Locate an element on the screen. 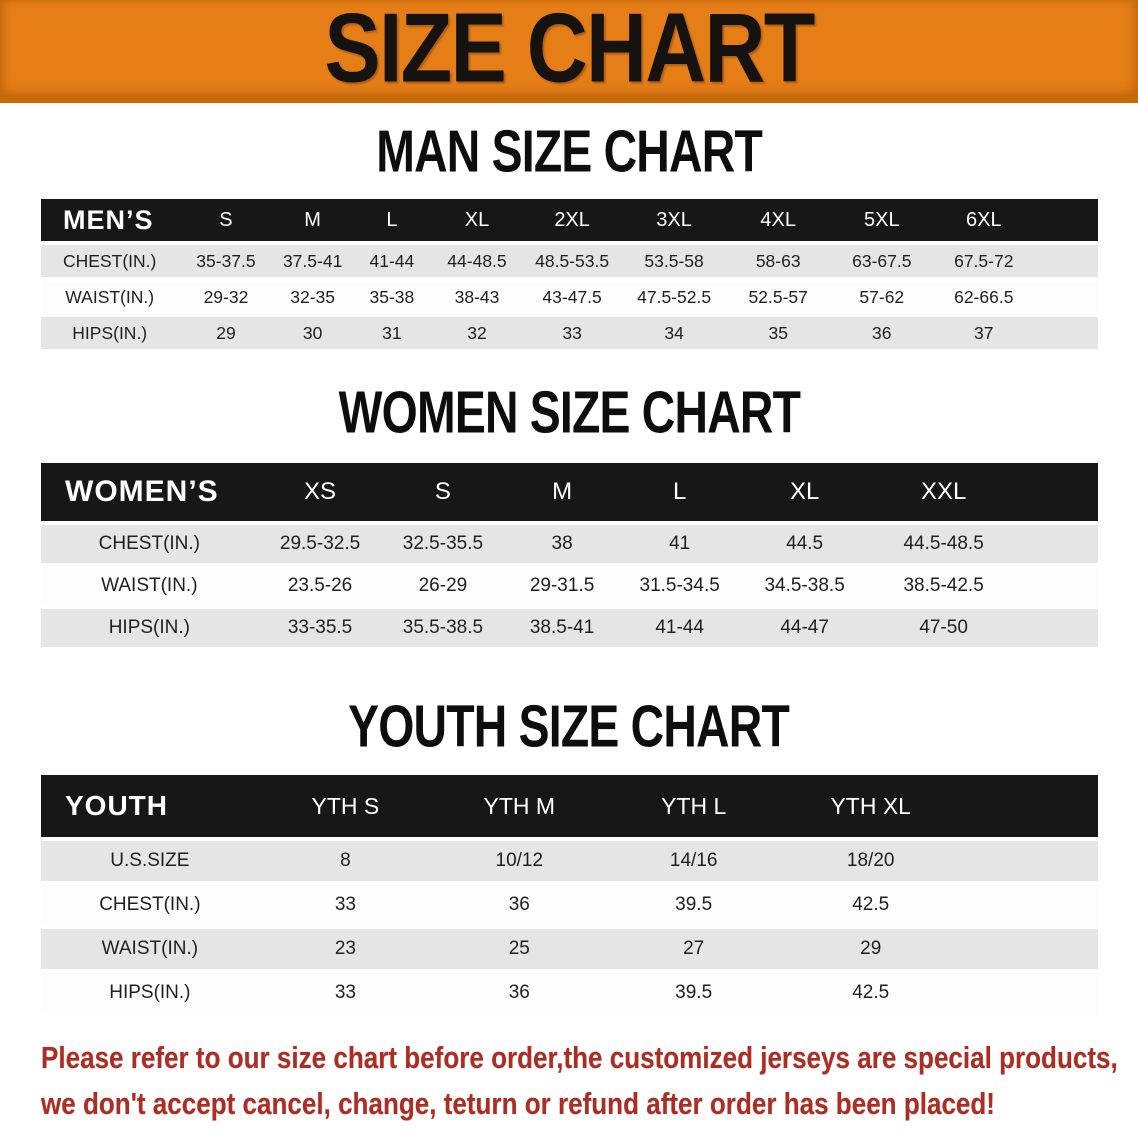 The height and width of the screenshot is (1133, 1138). size-value-cell: 25 is located at coordinates (519, 949).